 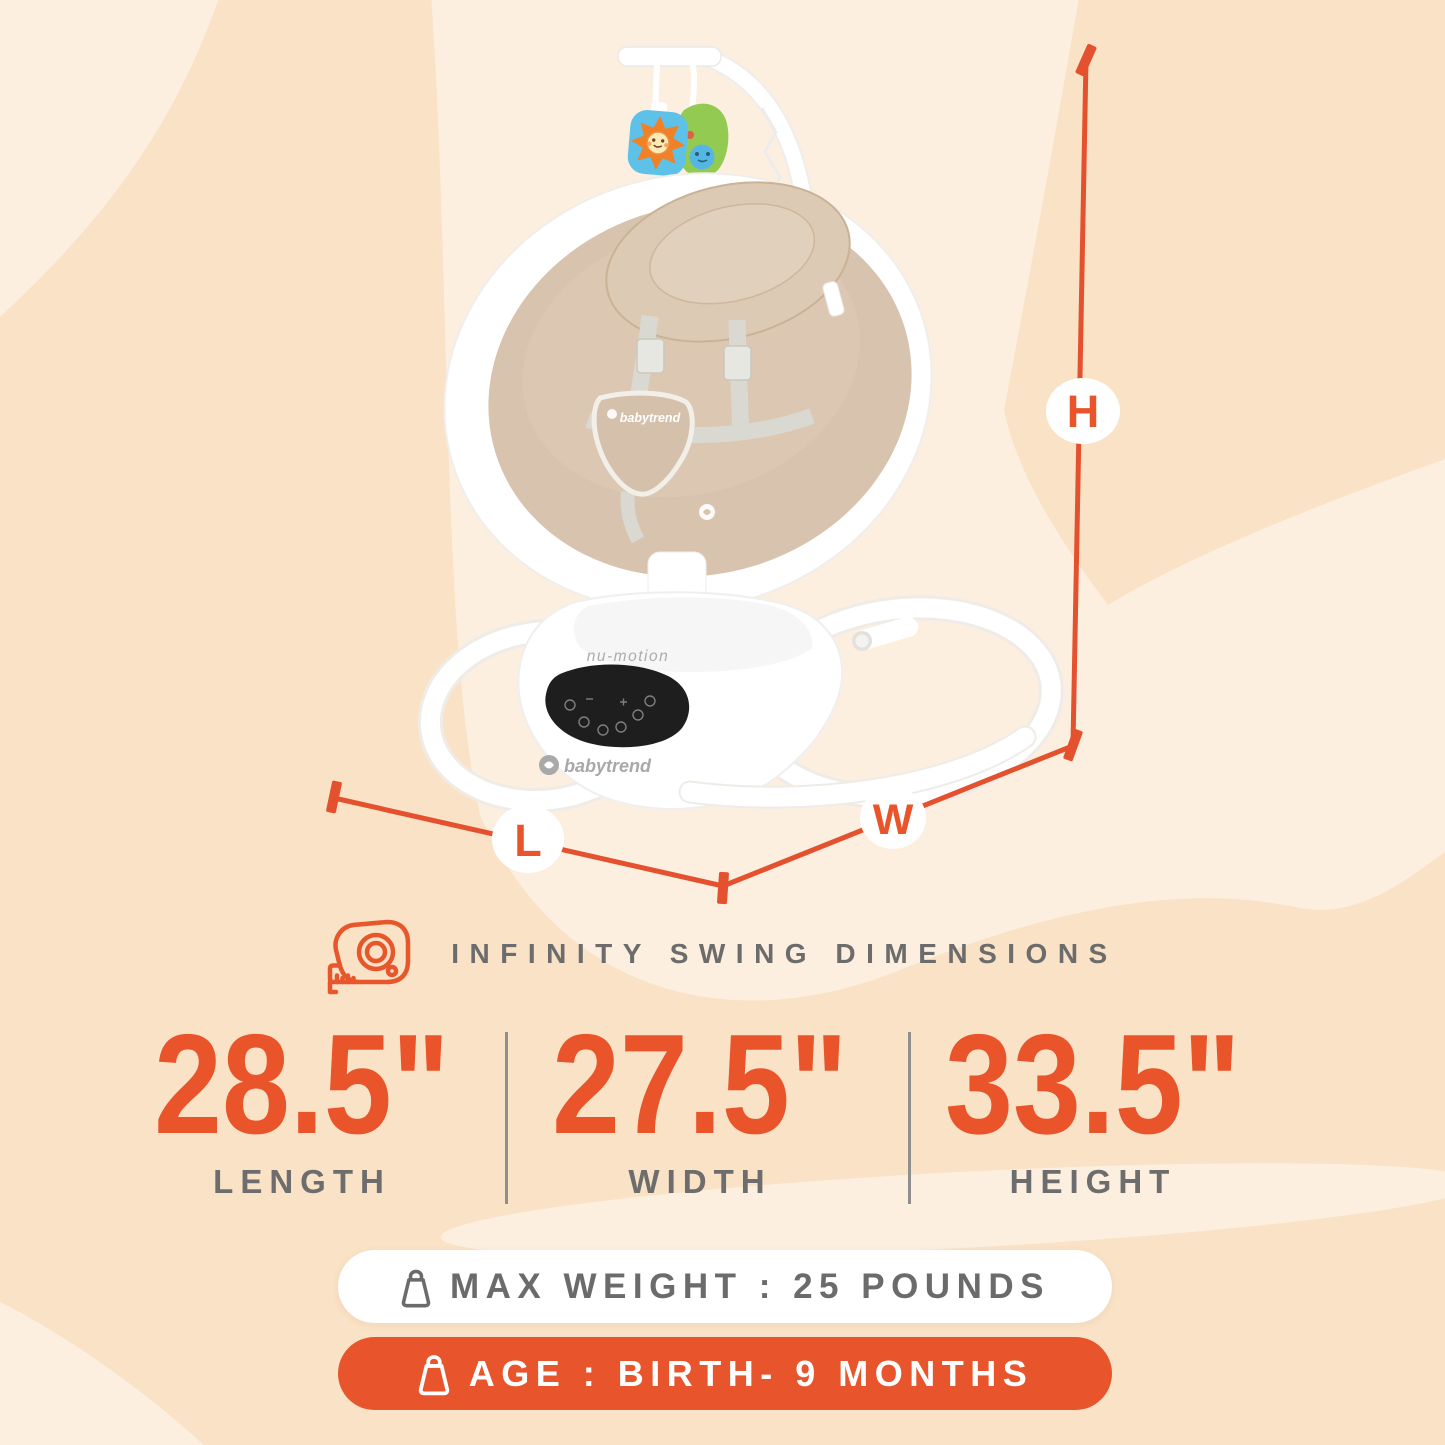 What do you see at coordinates (751, 1373) in the screenshot?
I see `age-text: AGE : BIRTH- 9 MONTHS` at bounding box center [751, 1373].